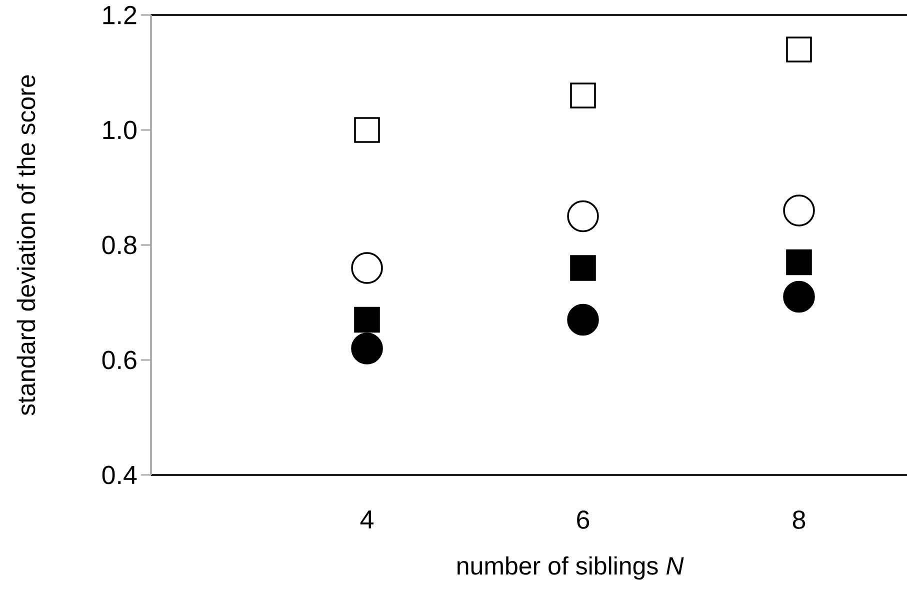  What do you see at coordinates (26, 245) in the screenshot?
I see `y-axis-title: standard deviation of the score` at bounding box center [26, 245].